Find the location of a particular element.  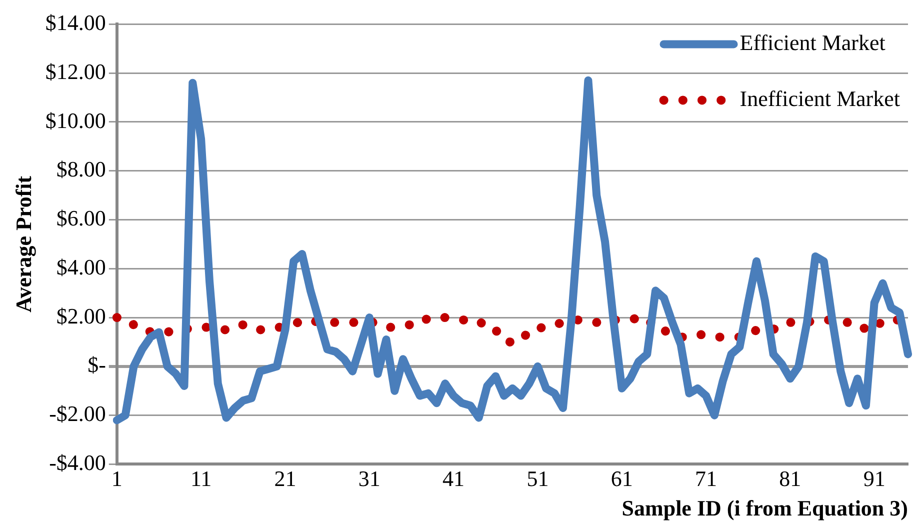

y-tick-label: $14.00 is located at coordinates (75, 22).